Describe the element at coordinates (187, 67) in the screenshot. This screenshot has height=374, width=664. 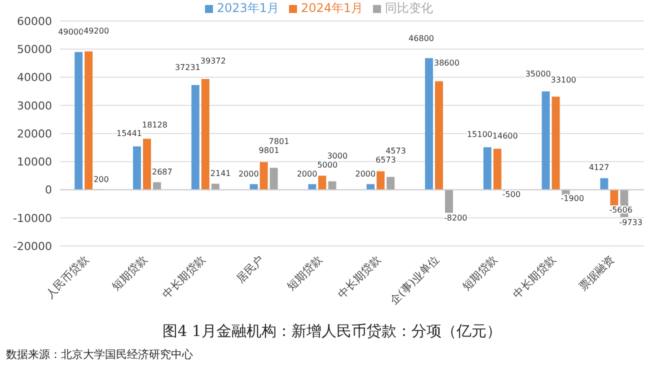
I see `data-label: 37231` at that location.